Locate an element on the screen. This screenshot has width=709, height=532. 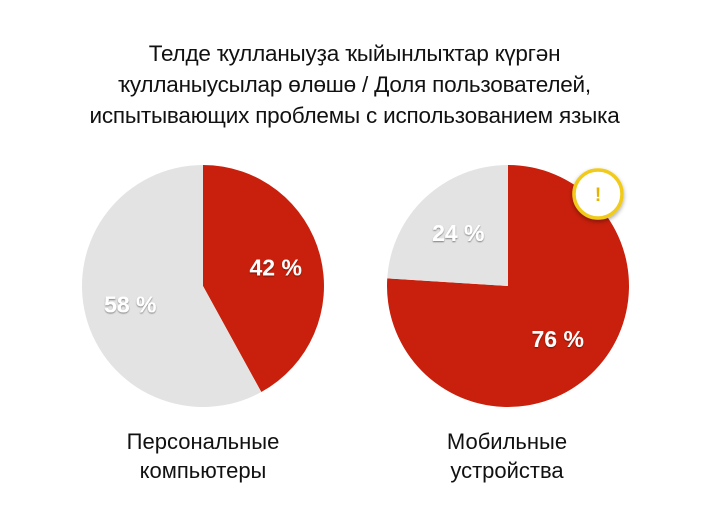
warning-badge: ! is located at coordinates (598, 194).